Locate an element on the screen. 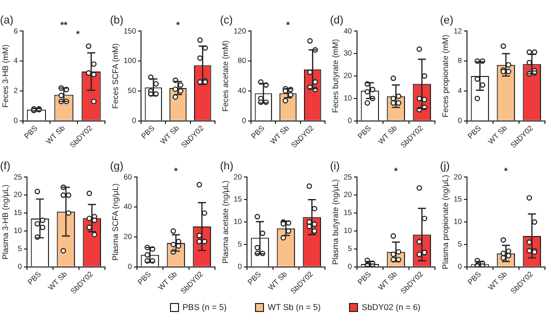 The image size is (550, 325). y-axis-title: Plasma 3-HB (ng/μL) is located at coordinates (5, 222).